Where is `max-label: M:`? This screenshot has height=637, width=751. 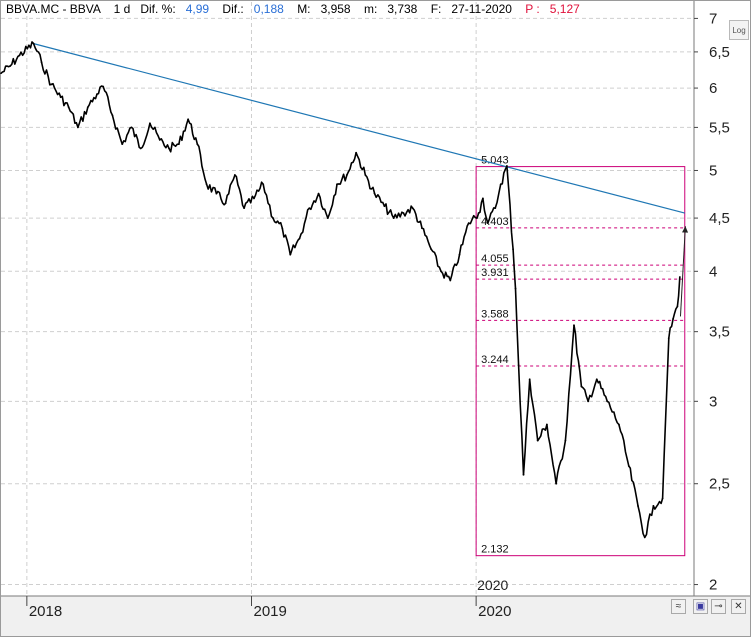
max-label: M: is located at coordinates (304, 9).